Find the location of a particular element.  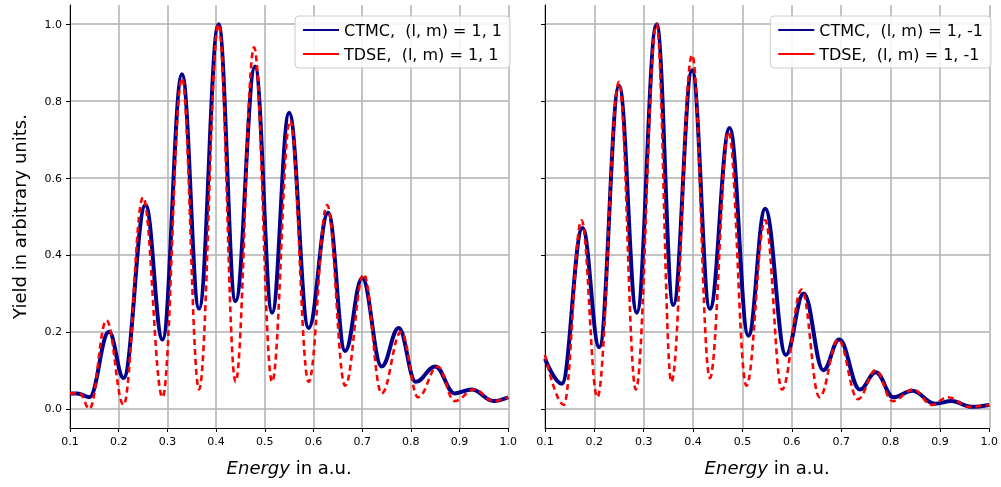

y-tick-label: 0.0 is located at coordinates (53, 409).